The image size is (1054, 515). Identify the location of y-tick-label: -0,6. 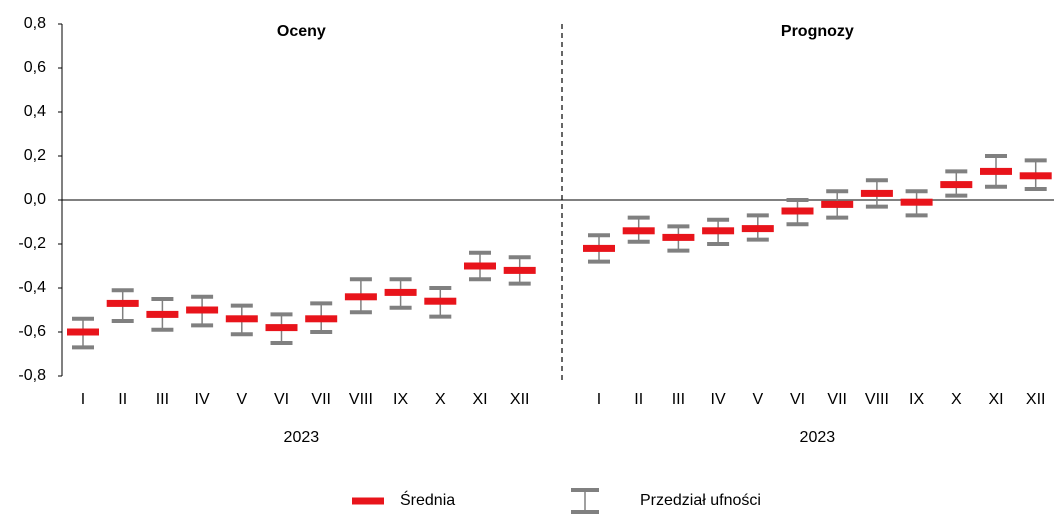
(32, 331).